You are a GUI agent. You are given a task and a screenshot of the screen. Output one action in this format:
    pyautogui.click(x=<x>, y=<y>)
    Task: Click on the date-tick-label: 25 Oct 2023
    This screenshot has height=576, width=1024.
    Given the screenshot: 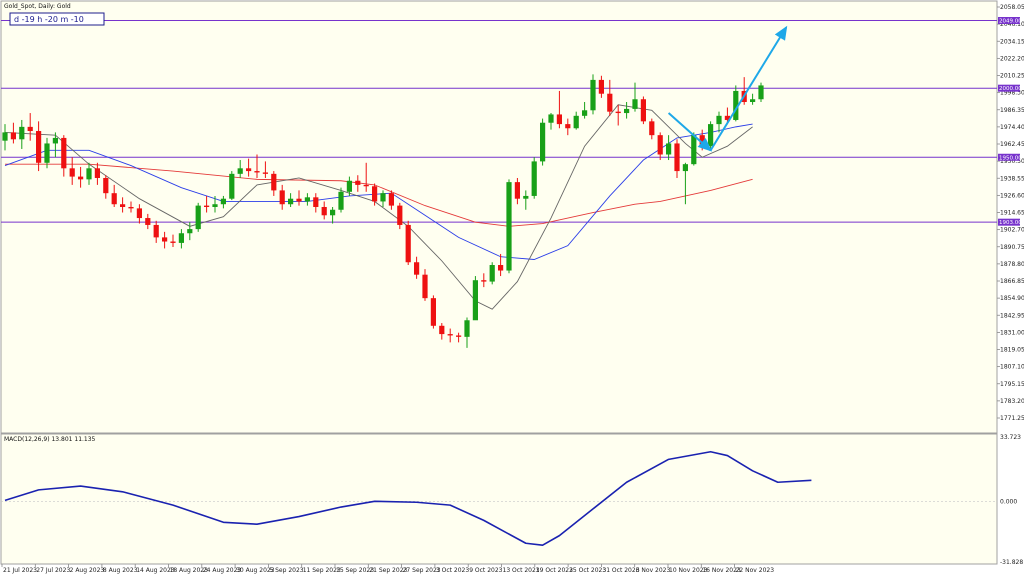 What is the action you would take?
    pyautogui.click(x=587, y=570)
    